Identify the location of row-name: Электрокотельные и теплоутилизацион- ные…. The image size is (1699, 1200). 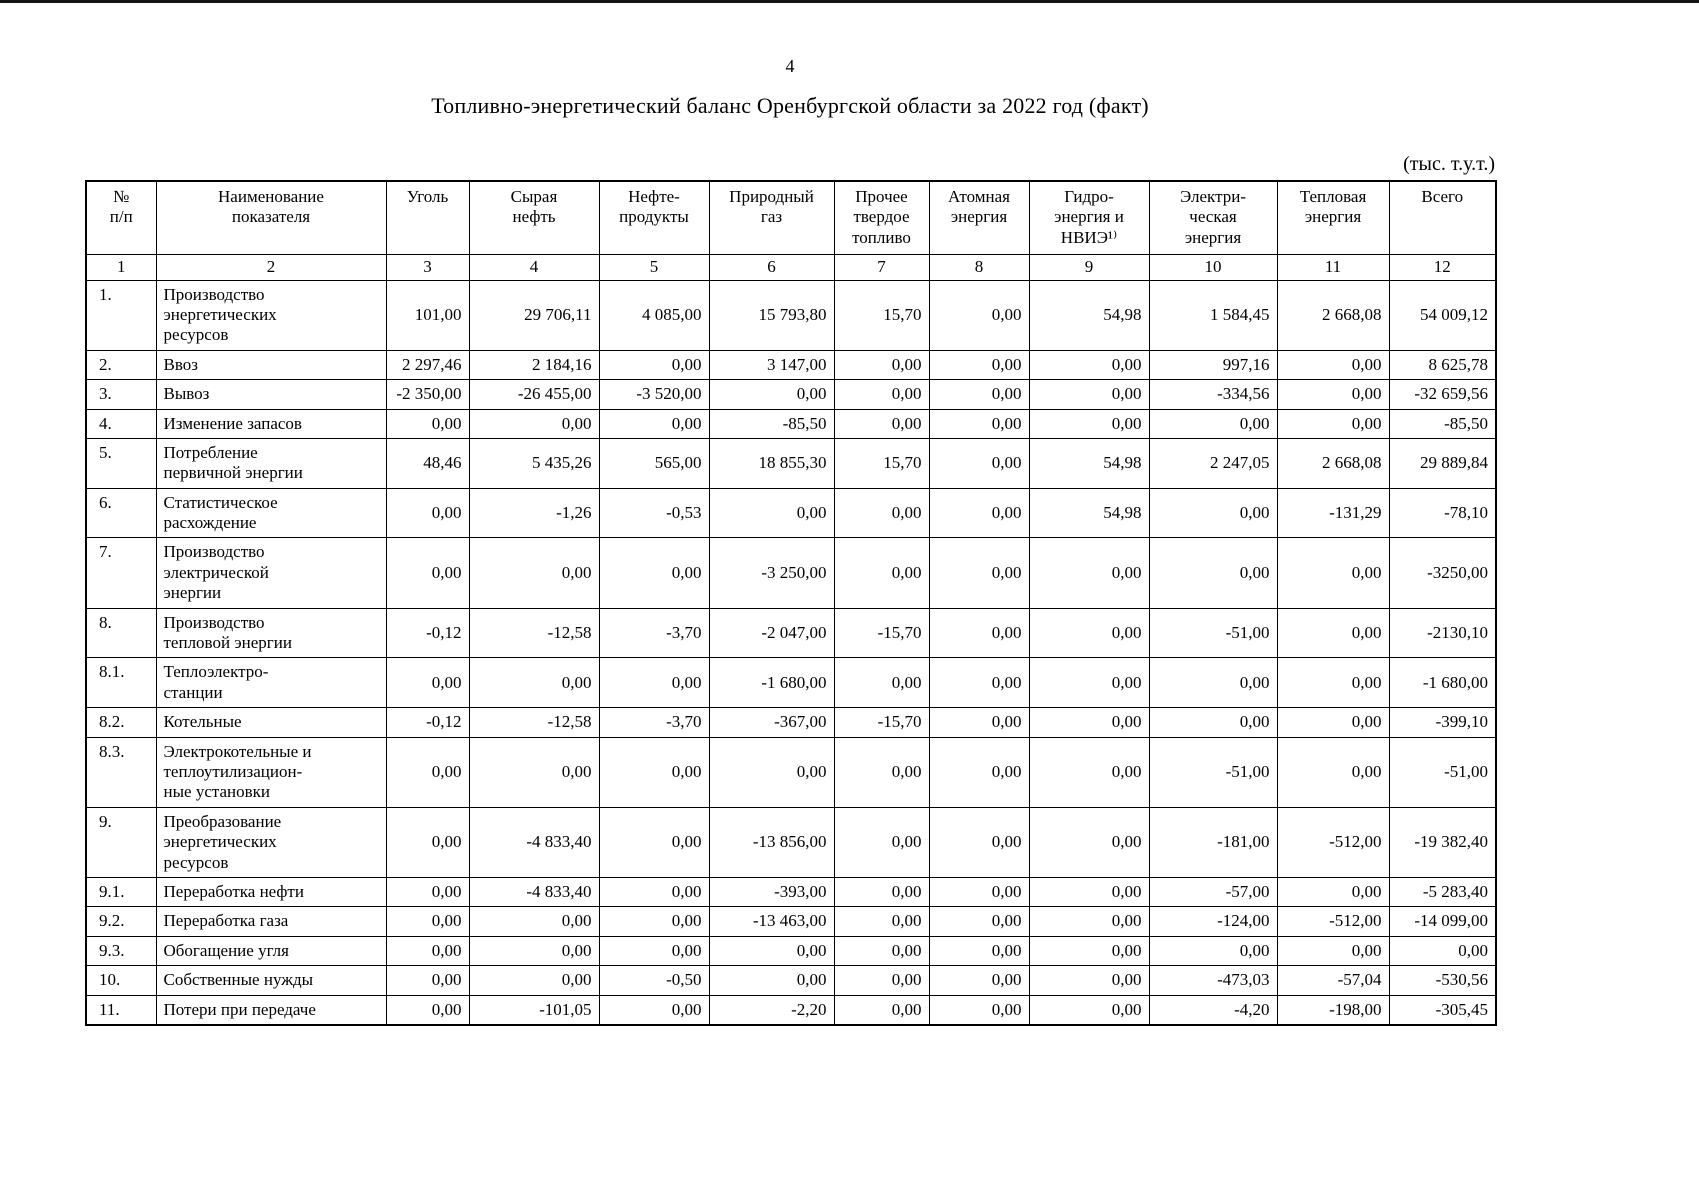
(271, 772).